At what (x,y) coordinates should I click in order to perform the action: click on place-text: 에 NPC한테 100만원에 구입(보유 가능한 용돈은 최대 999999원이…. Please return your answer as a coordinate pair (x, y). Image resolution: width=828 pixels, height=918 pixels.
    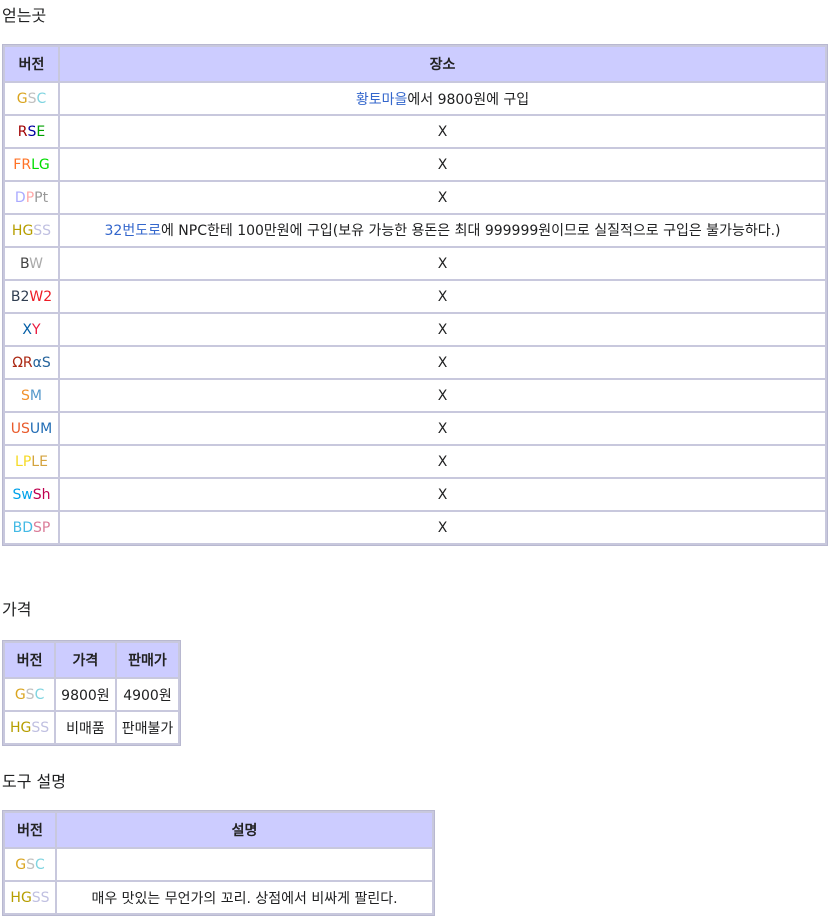
    Looking at the image, I should click on (470, 230).